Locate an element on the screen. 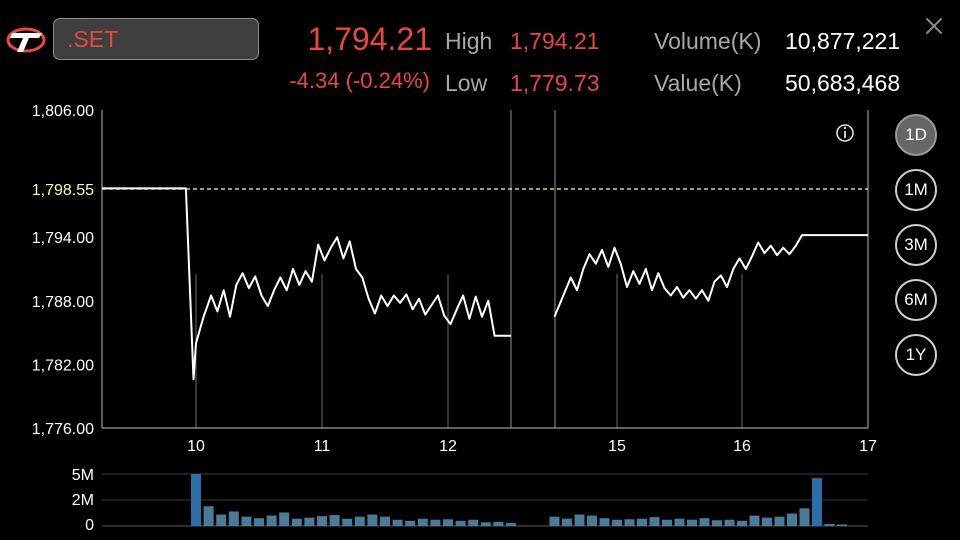 The image size is (960, 540). prev-close-label: 1,798.55 is located at coordinates (63, 190).